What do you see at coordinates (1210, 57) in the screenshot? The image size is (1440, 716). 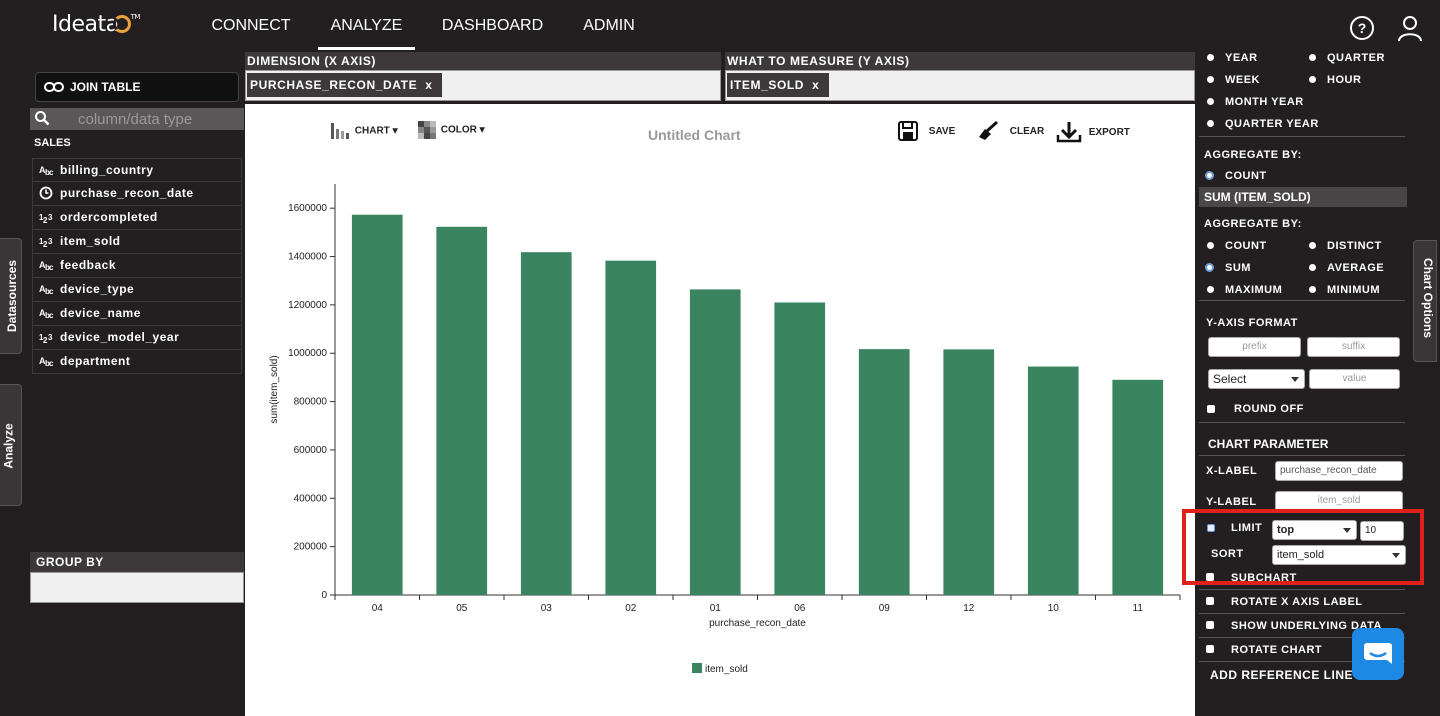 I see `radio-year` at bounding box center [1210, 57].